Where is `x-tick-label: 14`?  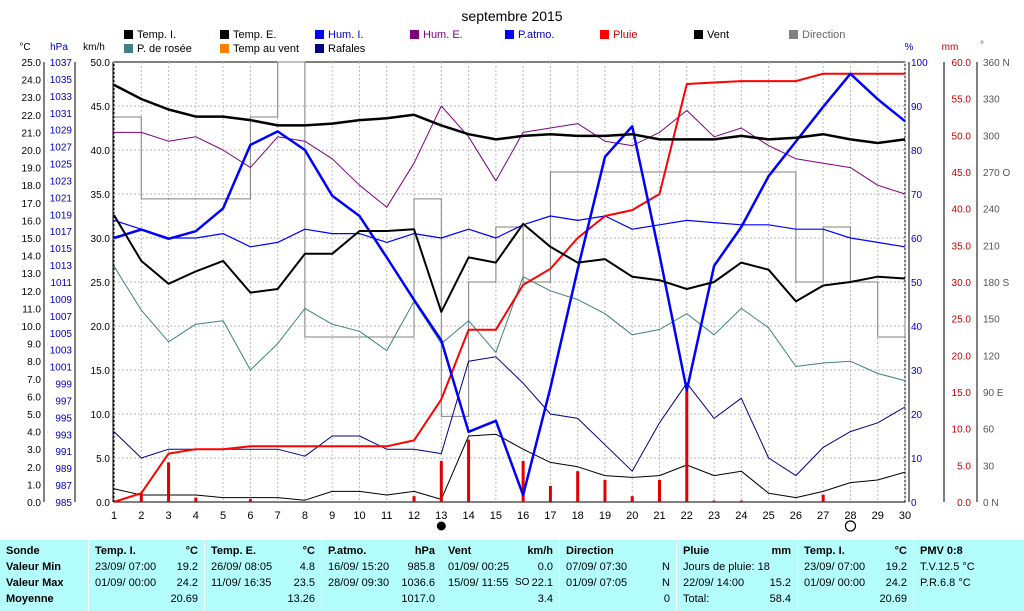 x-tick-label: 14 is located at coordinates (468, 516).